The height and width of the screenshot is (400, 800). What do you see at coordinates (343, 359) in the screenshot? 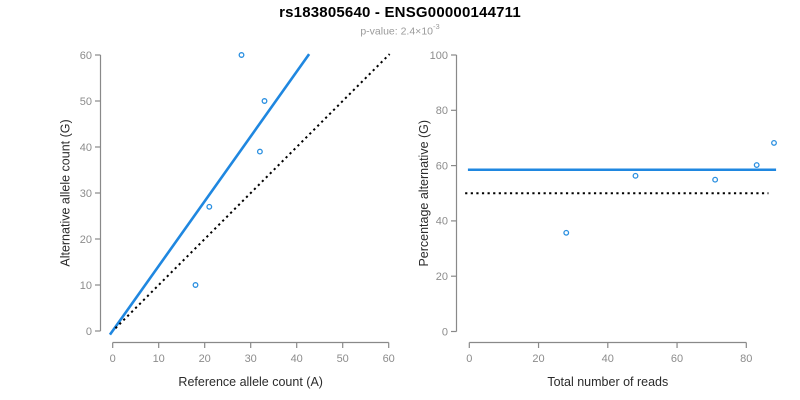
I see `x-tick-label: 50` at bounding box center [343, 359].